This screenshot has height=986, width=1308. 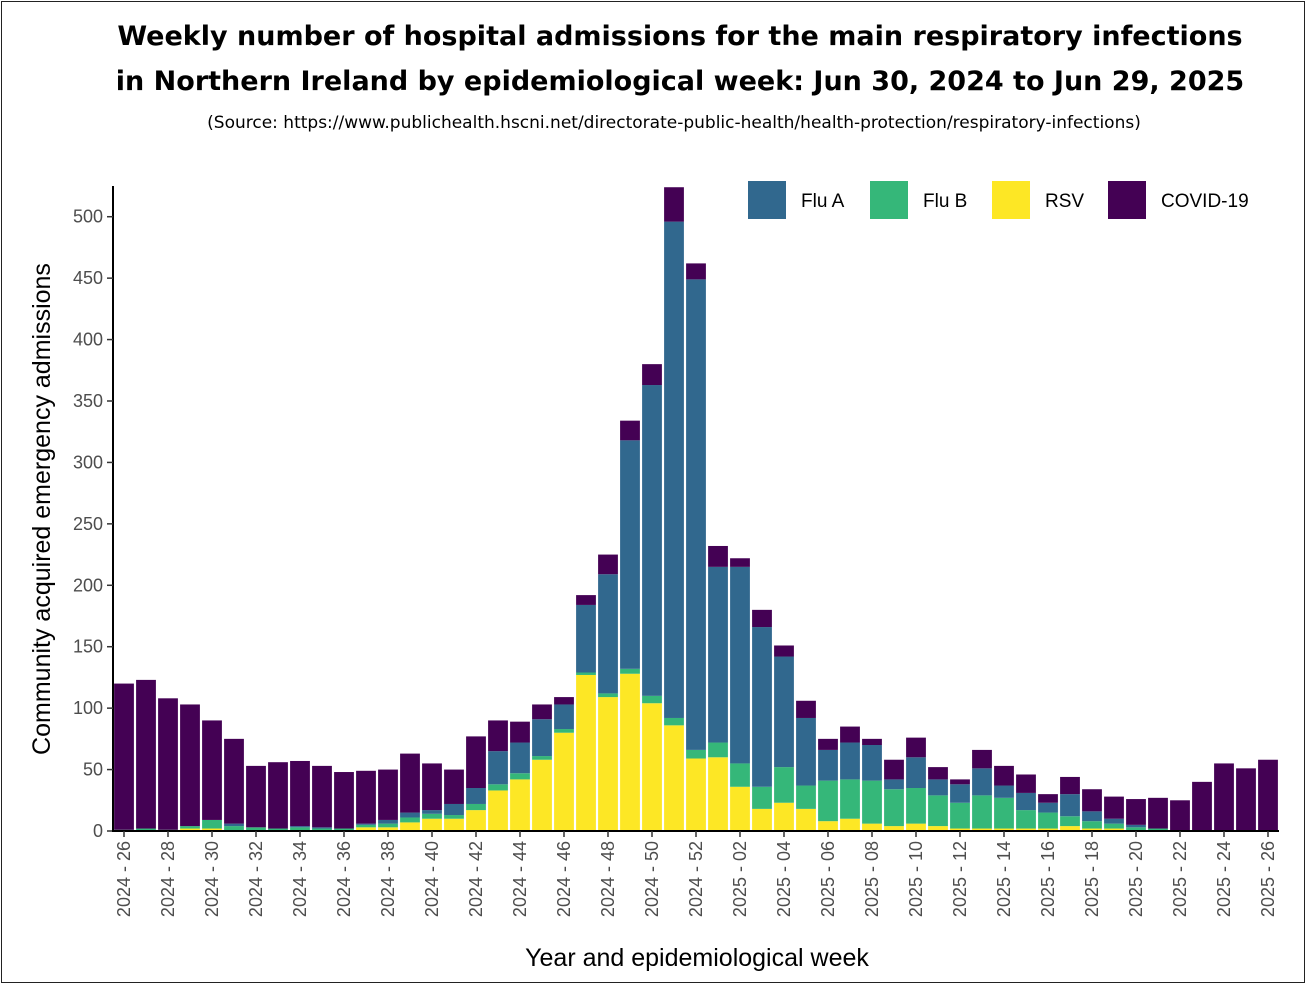 What do you see at coordinates (432, 879) in the screenshot?
I see `x-tick-label: 2024 - 40` at bounding box center [432, 879].